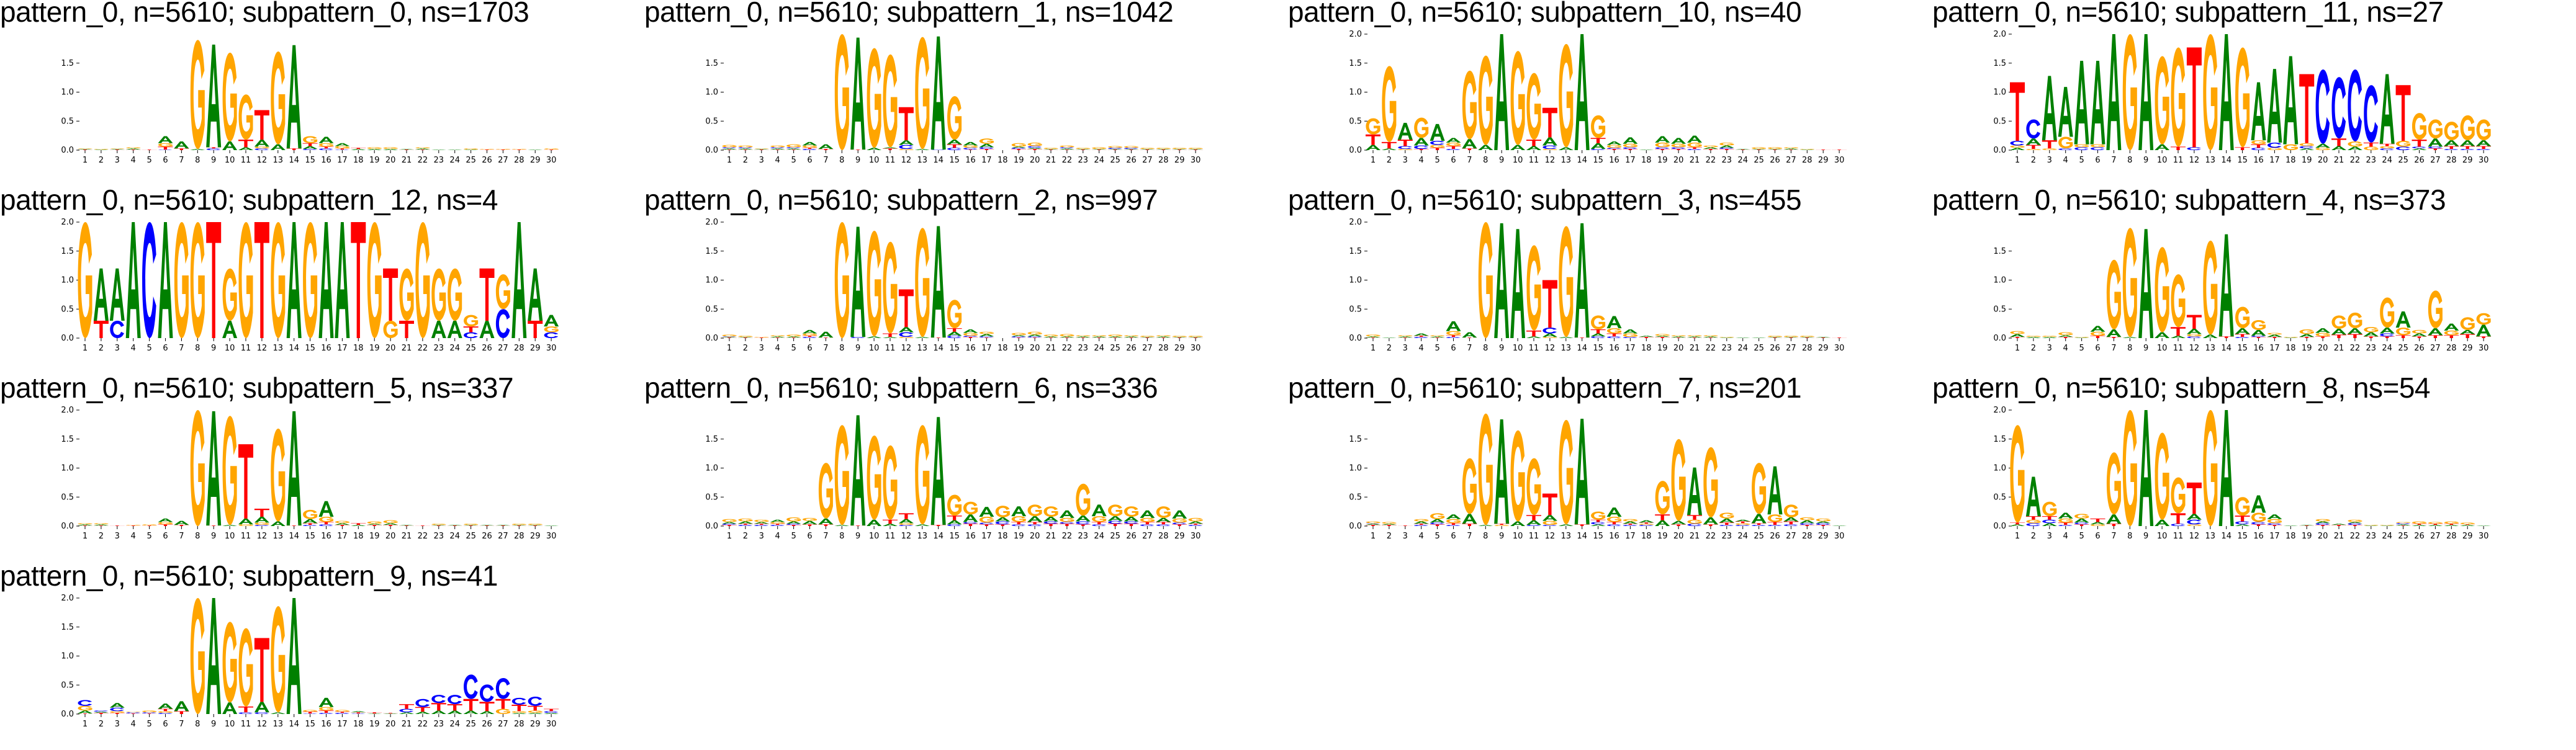 The height and width of the screenshot is (750, 2576). I want to click on y-tick-label: 1.5, so click(1355, 439).